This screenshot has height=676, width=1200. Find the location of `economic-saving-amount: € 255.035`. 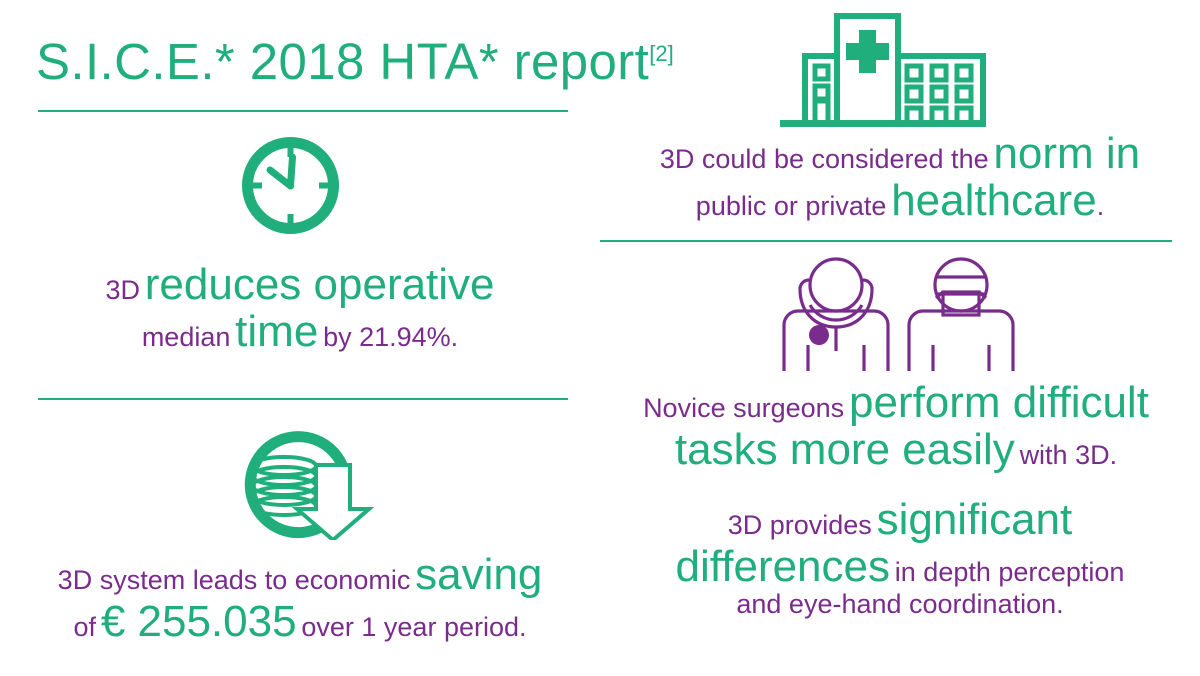

economic-saving-amount: € 255.035 is located at coordinates (198, 621).